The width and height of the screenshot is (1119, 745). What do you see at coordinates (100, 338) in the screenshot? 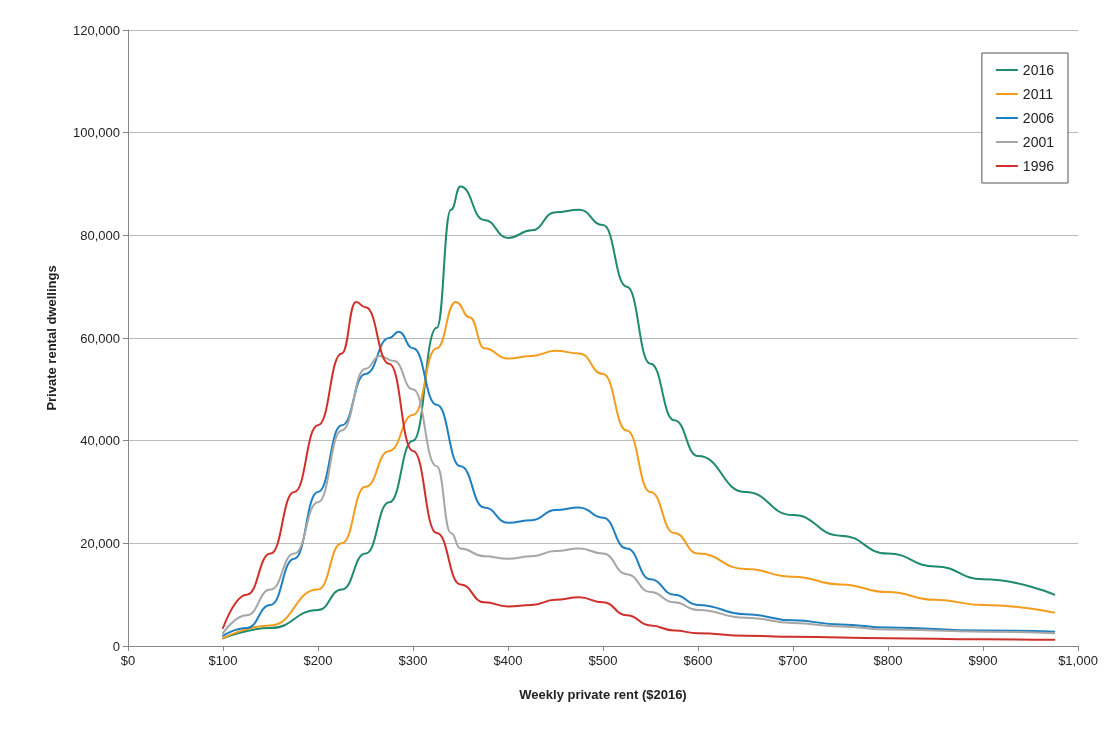
I see `y-tick-label: 60,000` at bounding box center [100, 338].